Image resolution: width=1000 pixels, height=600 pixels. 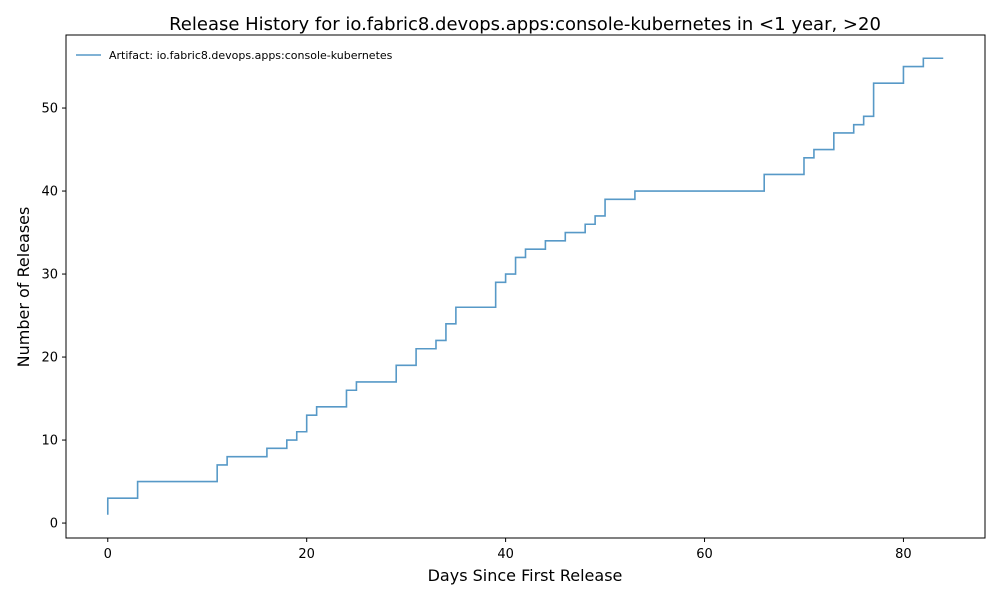 I want to click on x-tick-label: 20, so click(x=306, y=554).